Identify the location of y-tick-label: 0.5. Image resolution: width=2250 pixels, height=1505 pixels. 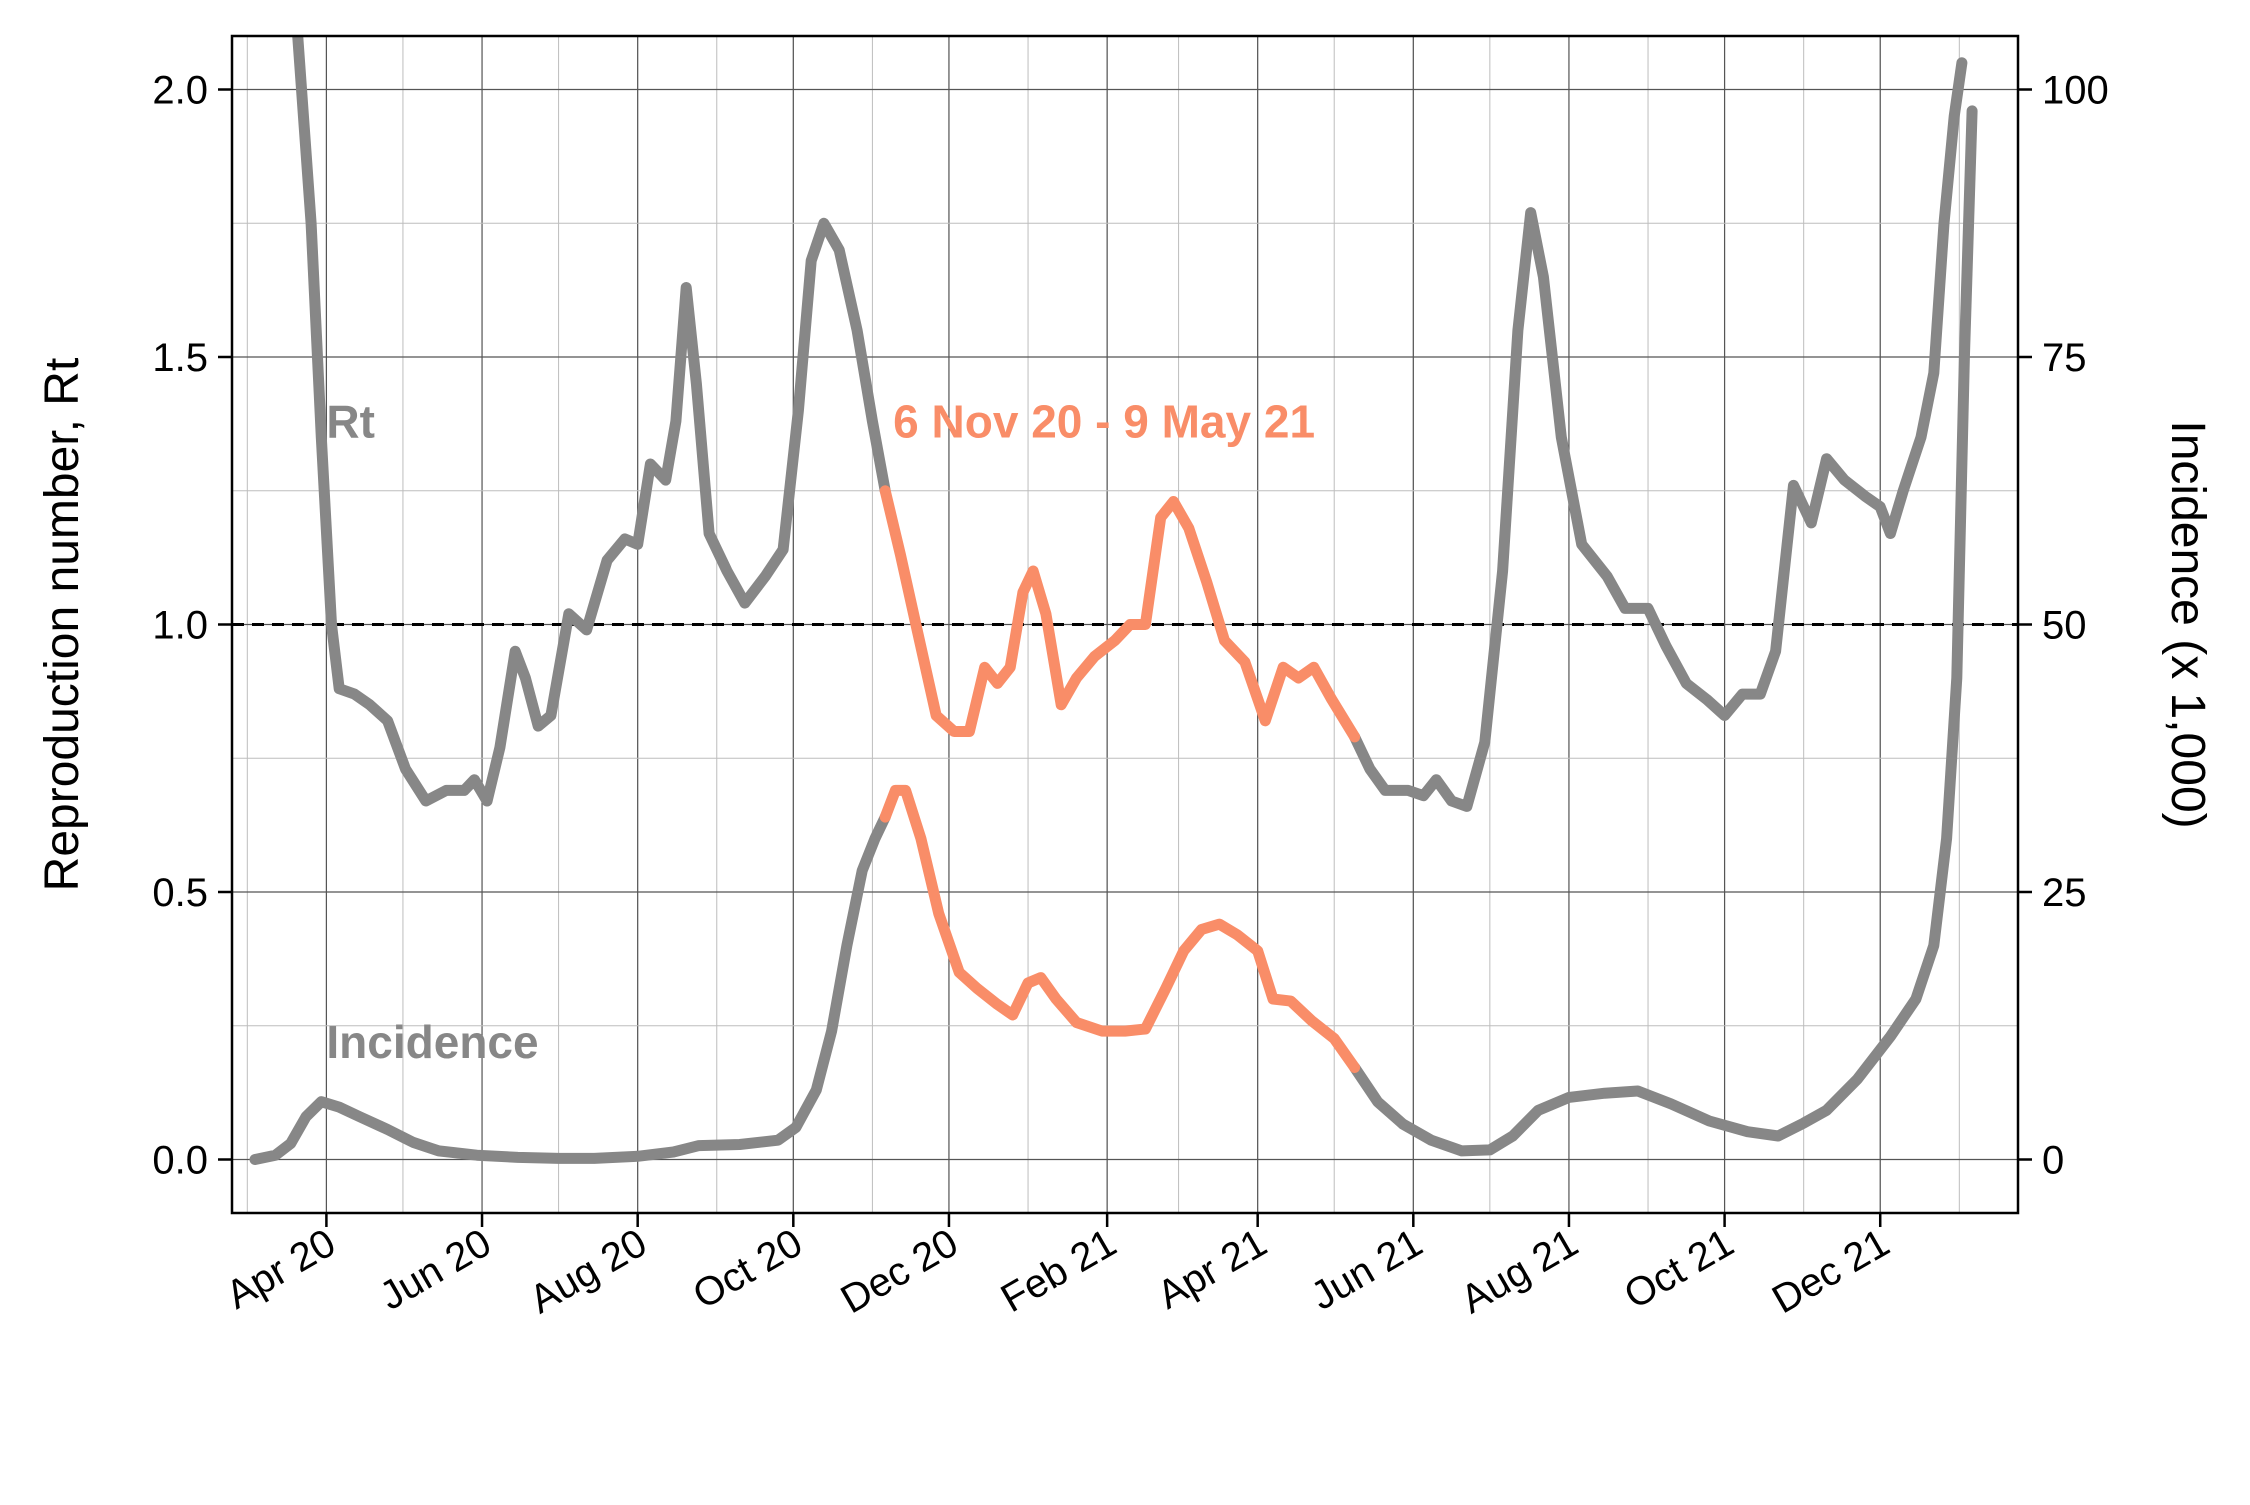
(180, 893).